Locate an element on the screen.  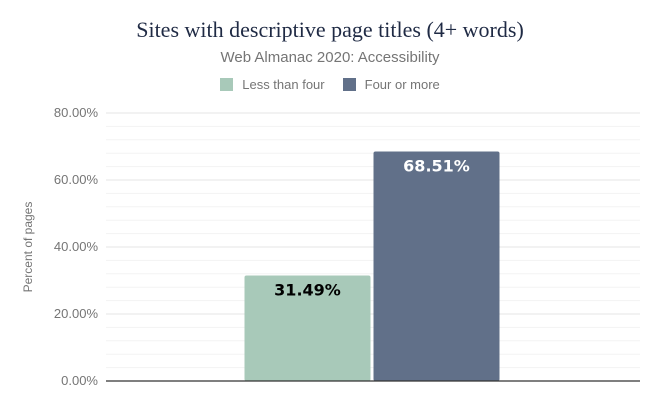
legend-item-less-than-four: Less than four is located at coordinates (272, 84).